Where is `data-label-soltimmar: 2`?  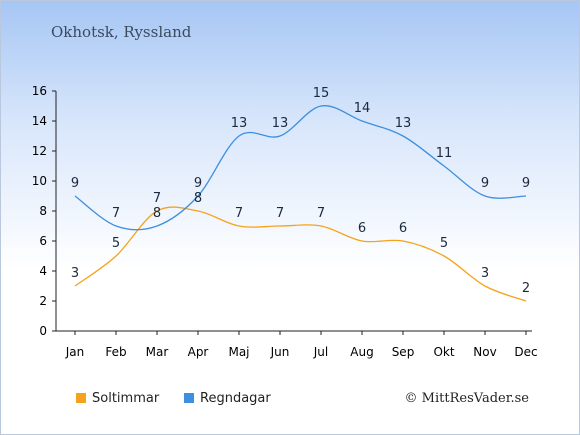
data-label-soltimmar: 2 is located at coordinates (526, 288).